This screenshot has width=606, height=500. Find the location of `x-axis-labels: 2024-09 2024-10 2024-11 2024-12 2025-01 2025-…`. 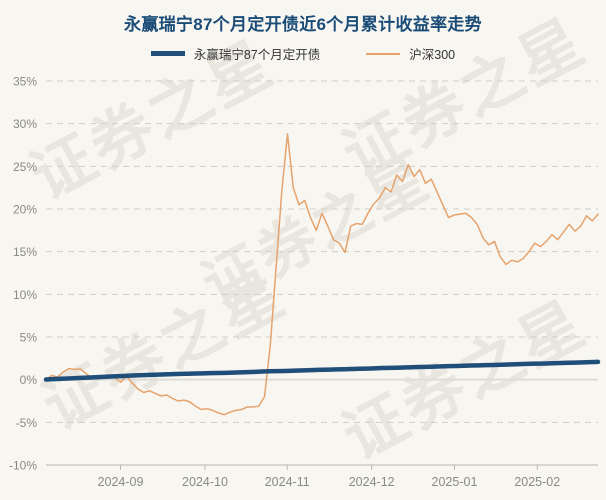

x-axis-labels: 2024-09 2024-10 2024-11 2024-12 2025-01 2025-… is located at coordinates (329, 482).